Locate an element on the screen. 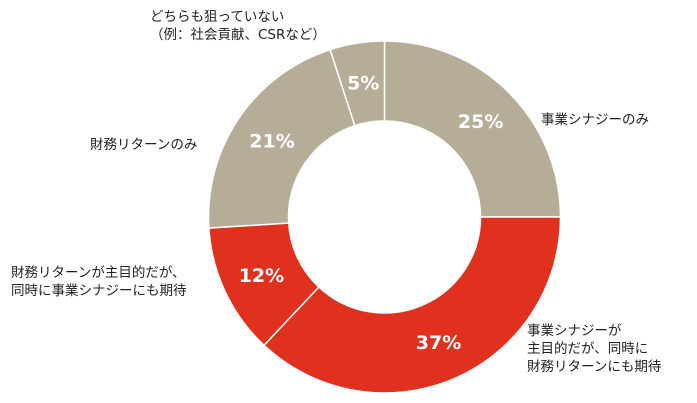 Image resolution: width=697 pixels, height=403 pixels. slice-value-label: 37% is located at coordinates (438, 343).